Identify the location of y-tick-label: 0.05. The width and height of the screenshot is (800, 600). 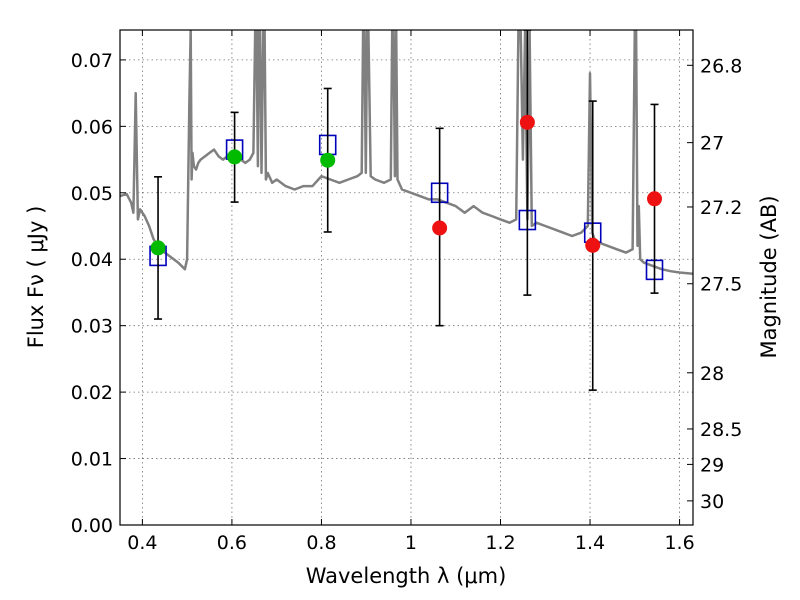
(92, 194).